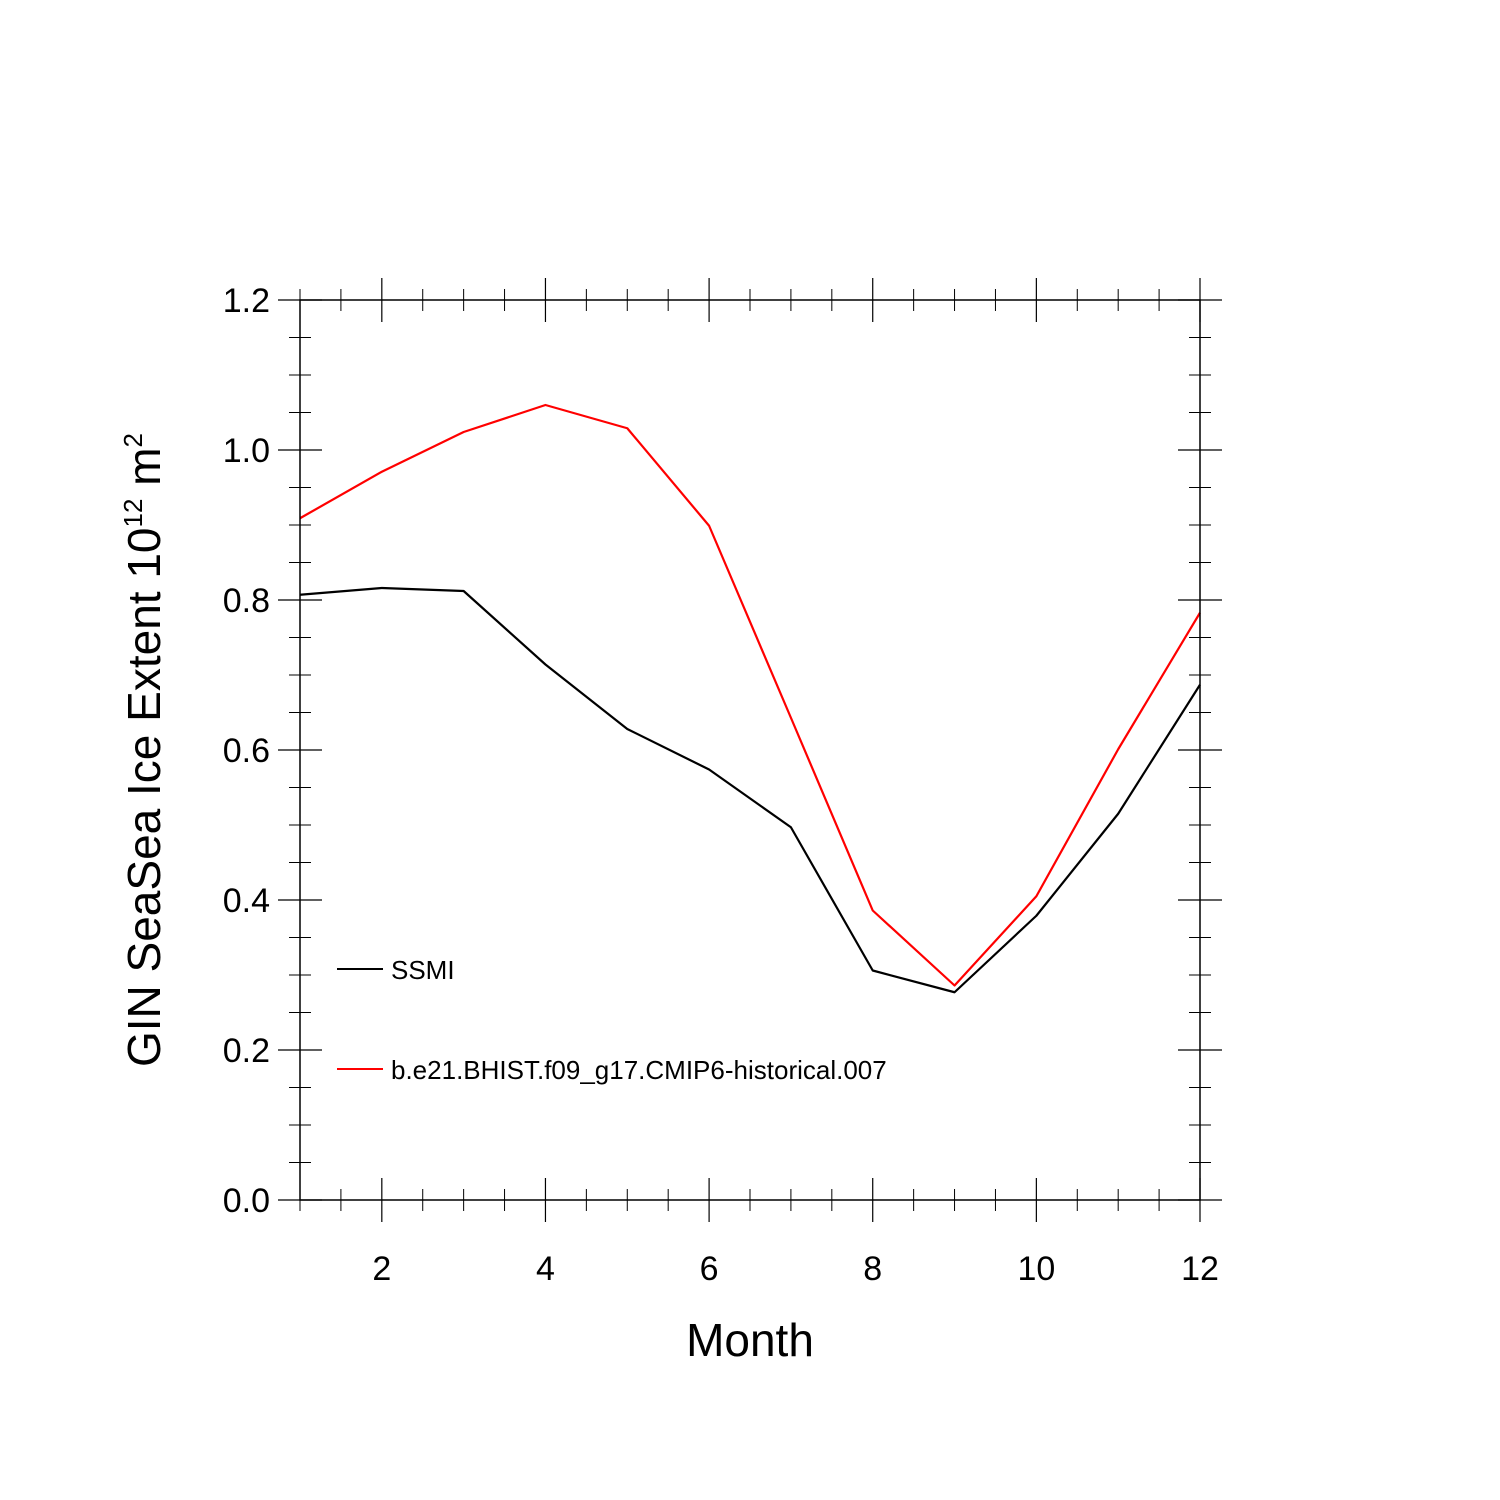 The height and width of the screenshot is (1500, 1500). Describe the element at coordinates (246, 301) in the screenshot. I see `y-tick-label: 1.2` at that location.